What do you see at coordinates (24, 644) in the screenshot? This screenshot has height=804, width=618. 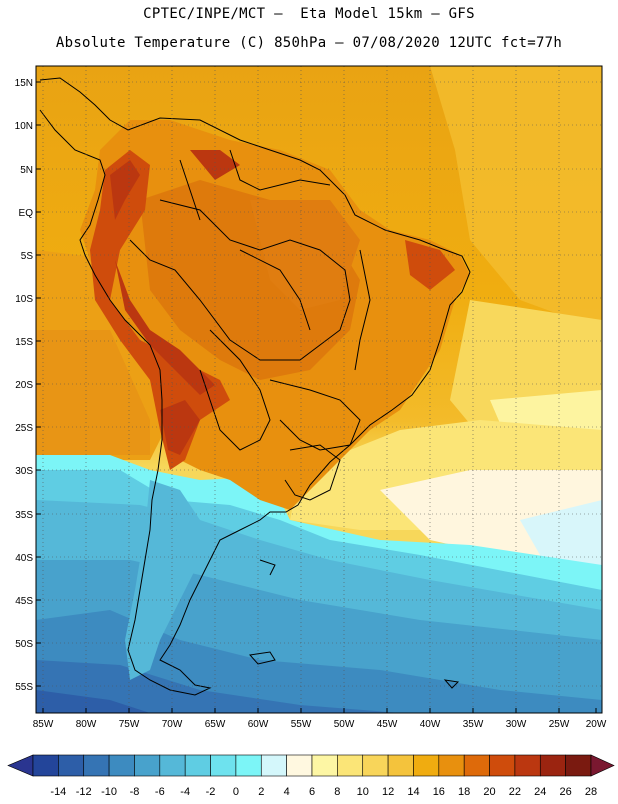 I see `lat-label: 50S` at bounding box center [24, 644].